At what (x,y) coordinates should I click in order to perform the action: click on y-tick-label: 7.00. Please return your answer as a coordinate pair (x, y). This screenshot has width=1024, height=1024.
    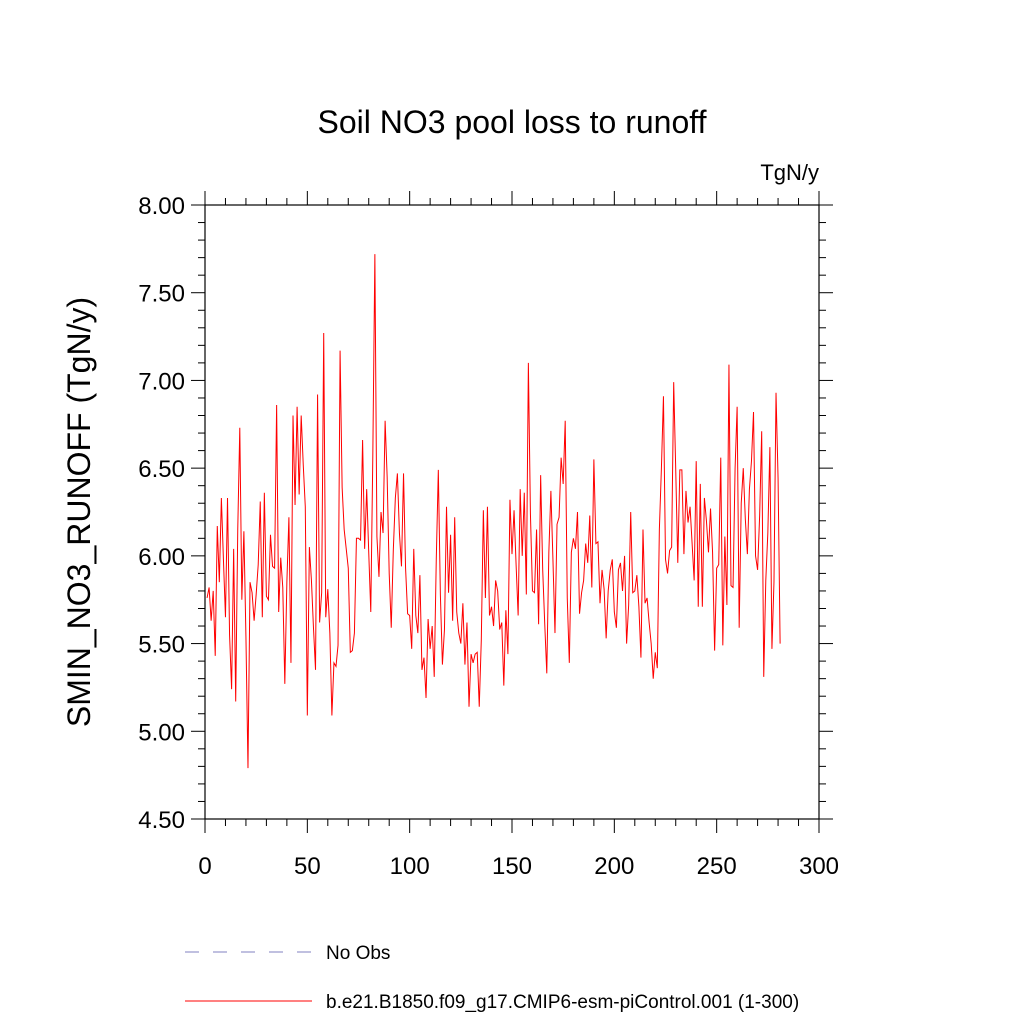
    Looking at the image, I should click on (161, 381).